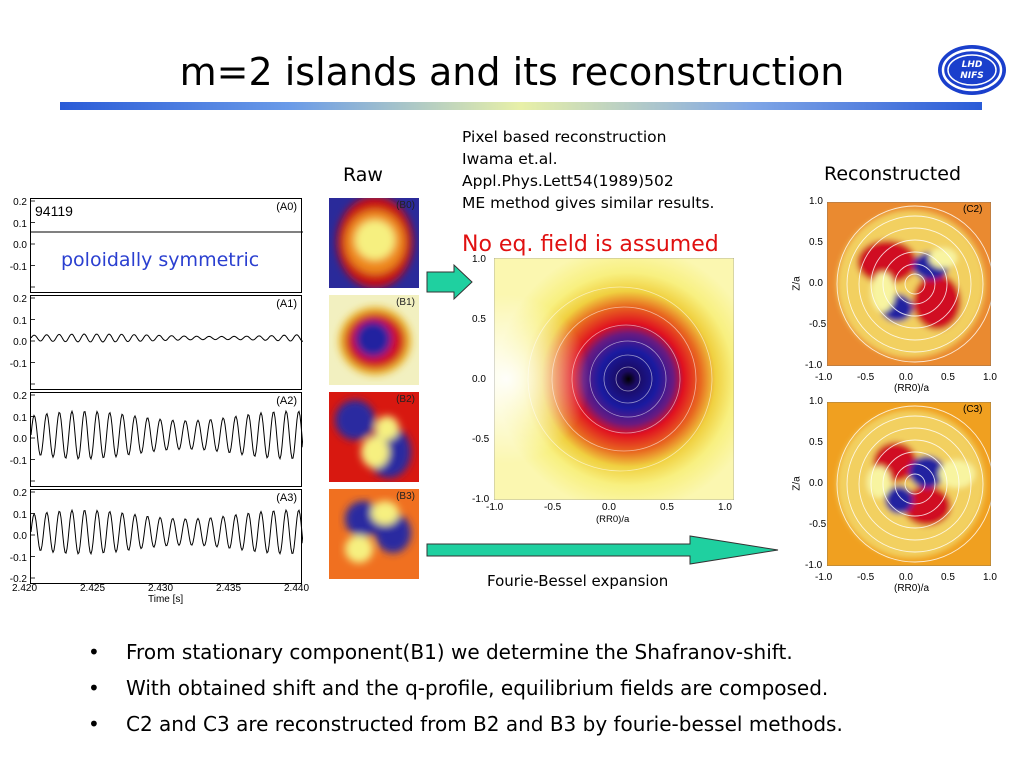  Describe the element at coordinates (613, 519) in the screenshot. I see `equilibrium-xlabel: (RR0)/a` at that location.